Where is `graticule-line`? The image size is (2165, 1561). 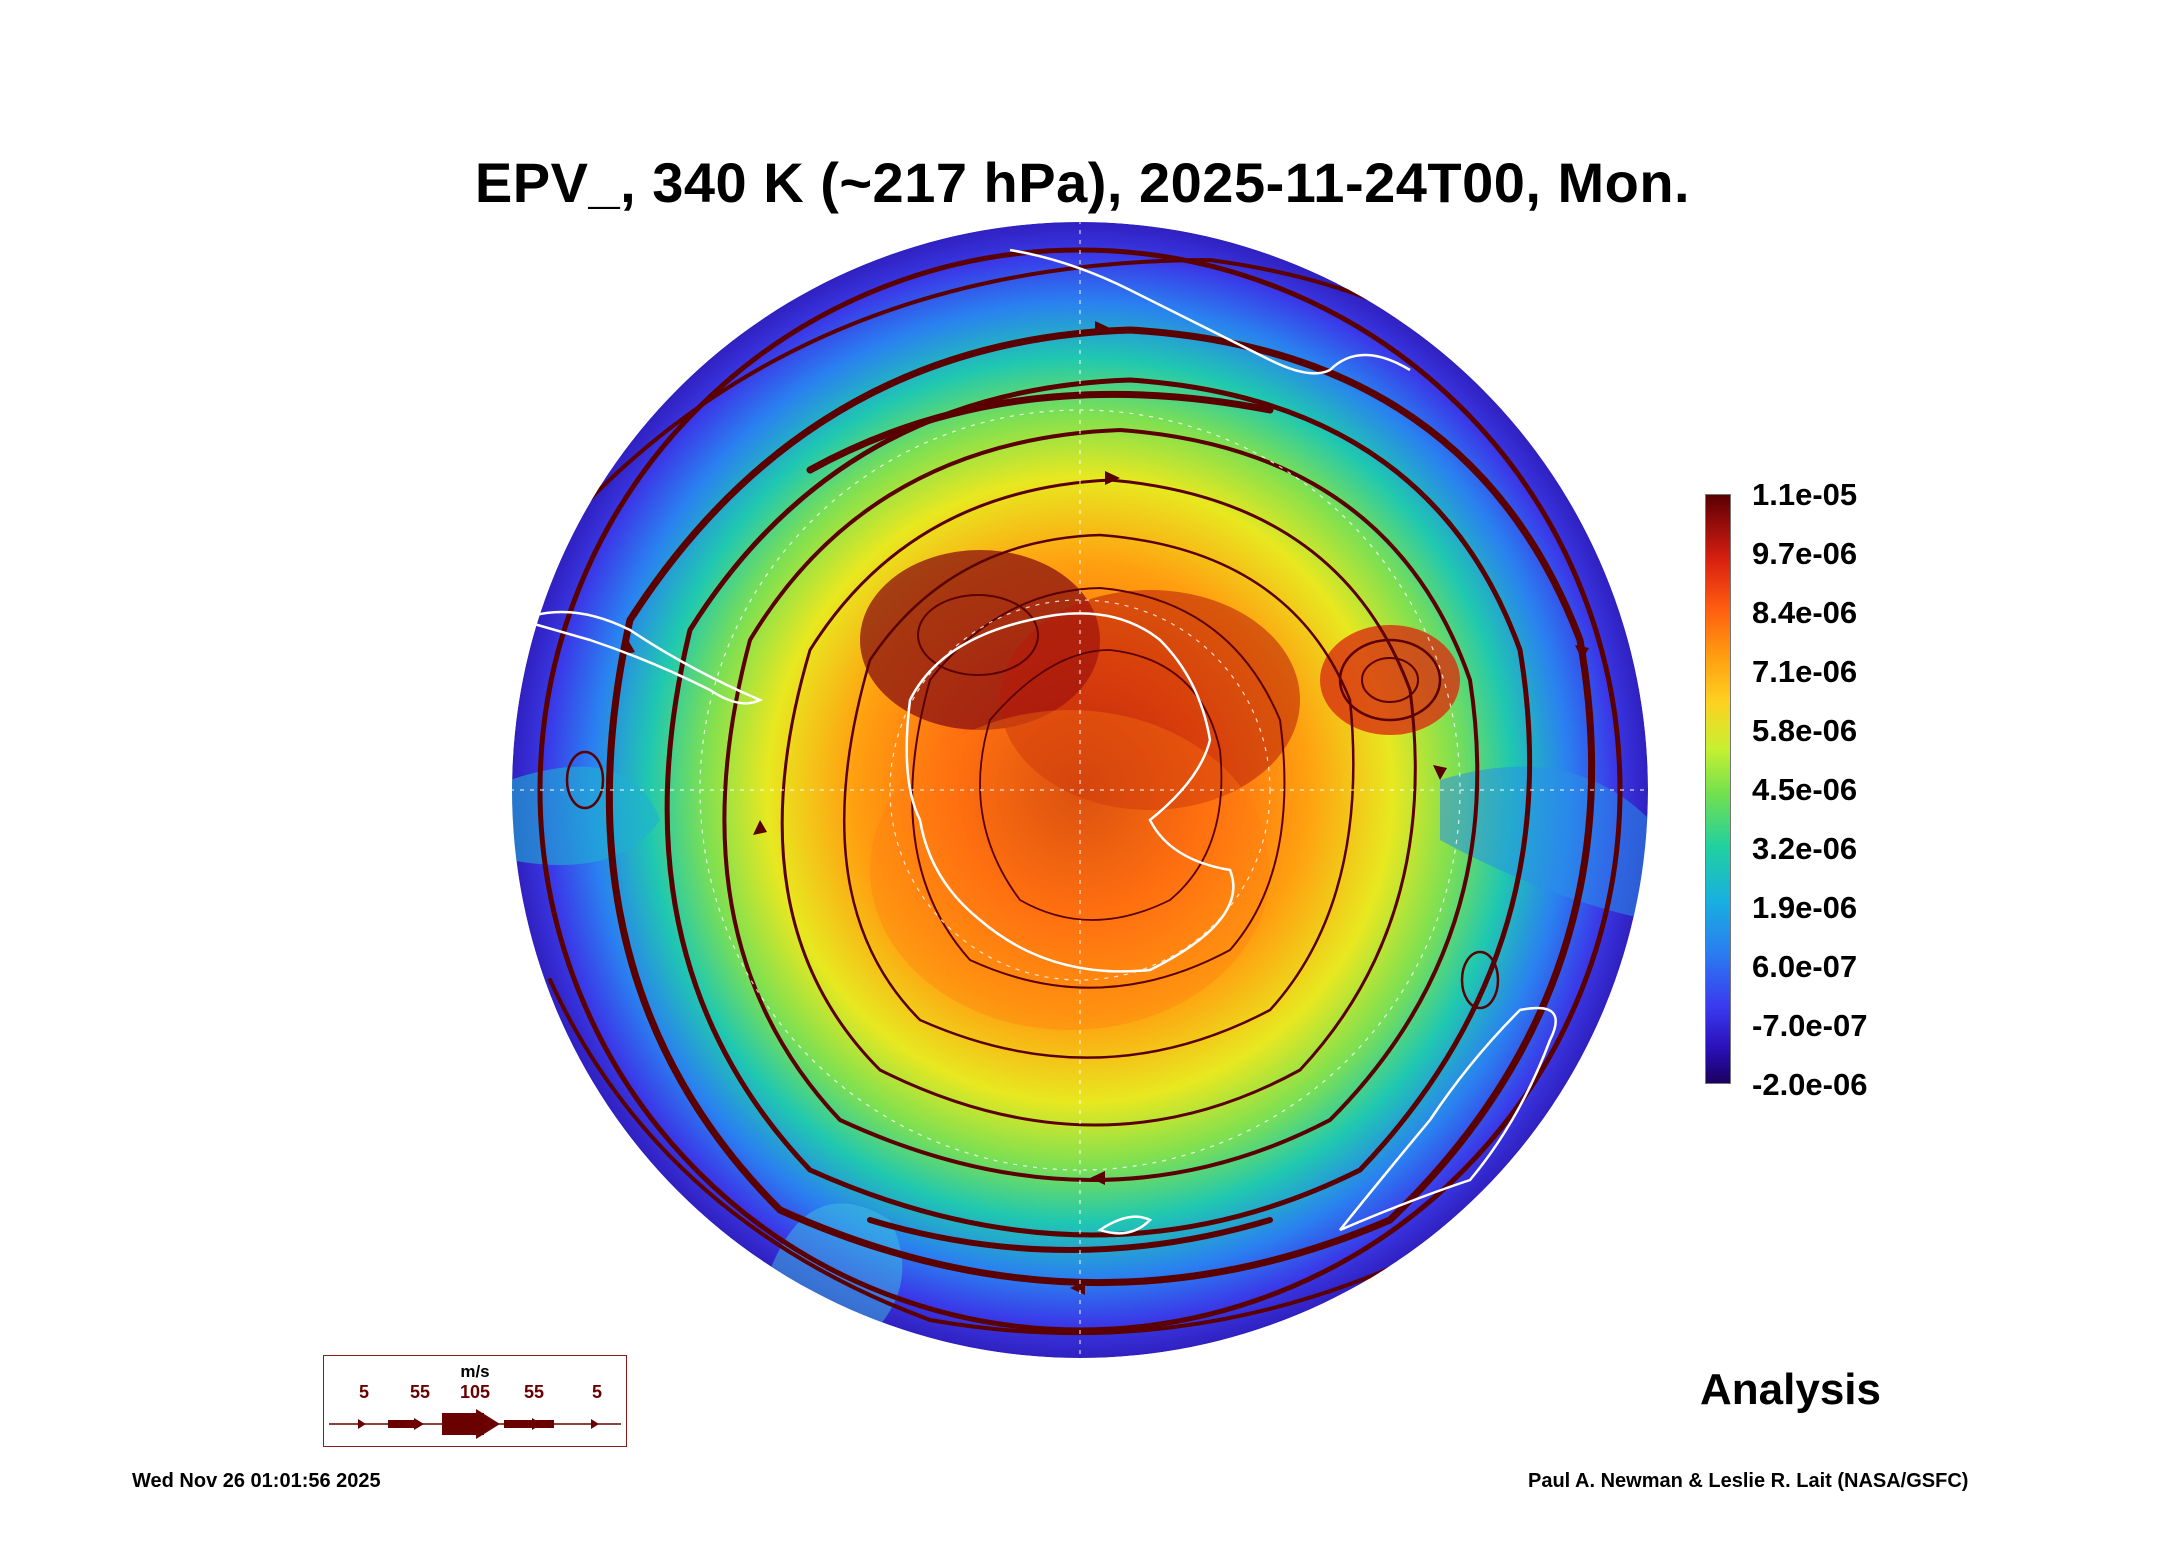 graticule-line is located at coordinates (1080, 790).